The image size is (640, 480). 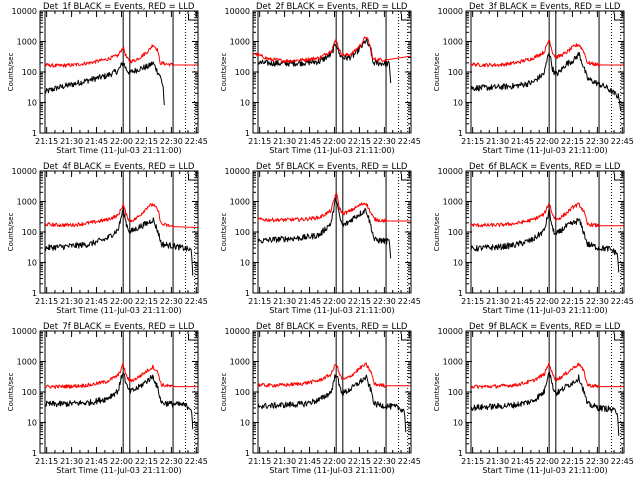 I want to click on panel-title: Det_1f BLACK = Events, RED = LLD, so click(x=119, y=7).